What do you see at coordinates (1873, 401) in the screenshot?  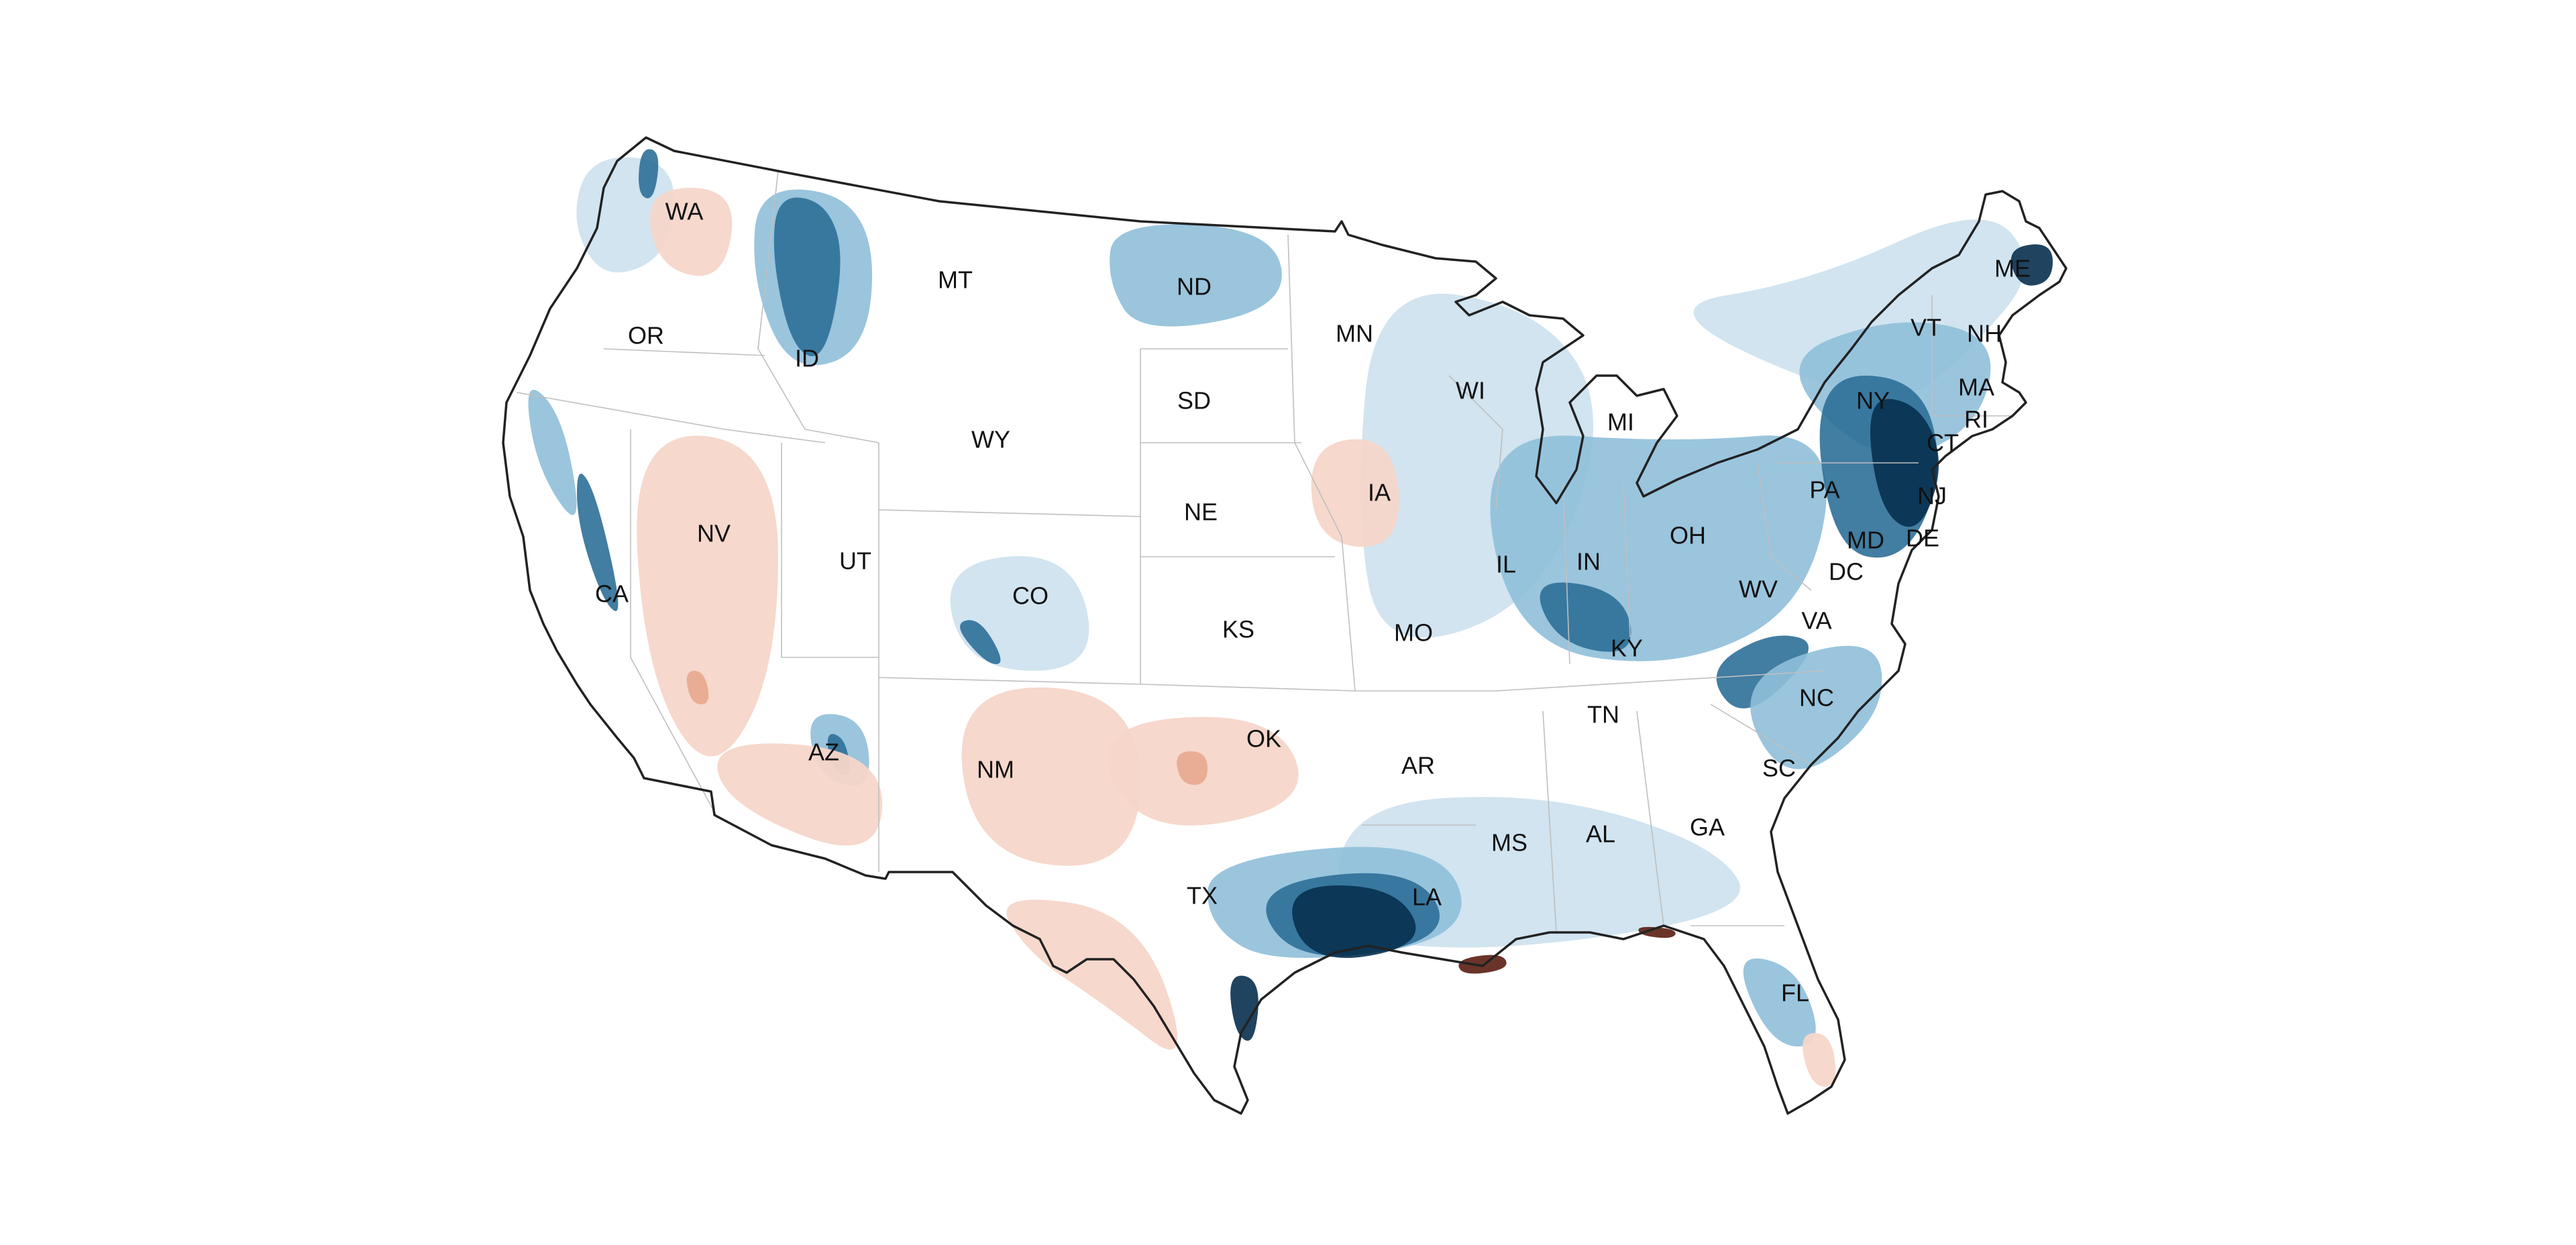 I see `state-label-ny: NY` at bounding box center [1873, 401].